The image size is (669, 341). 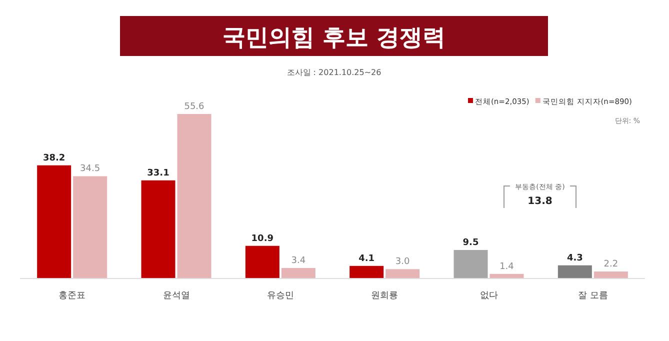 I want to click on chart-subtitle: 조사일 : 2021.10.25~26, so click(x=334, y=72).